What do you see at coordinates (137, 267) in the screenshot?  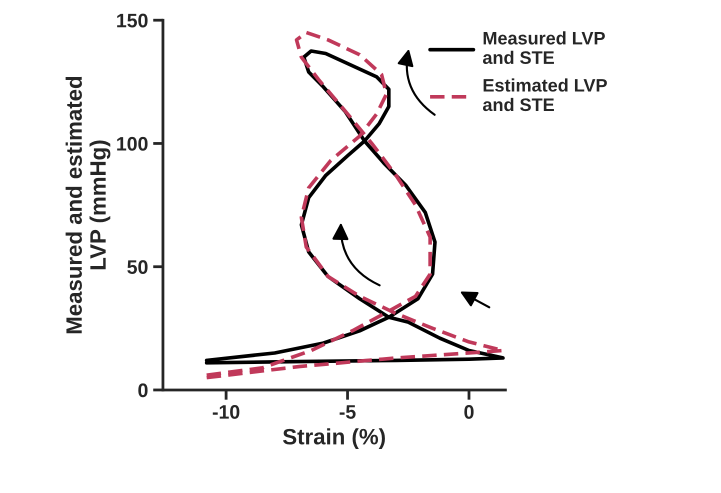 I see `y-tick-label: 50` at bounding box center [137, 267].